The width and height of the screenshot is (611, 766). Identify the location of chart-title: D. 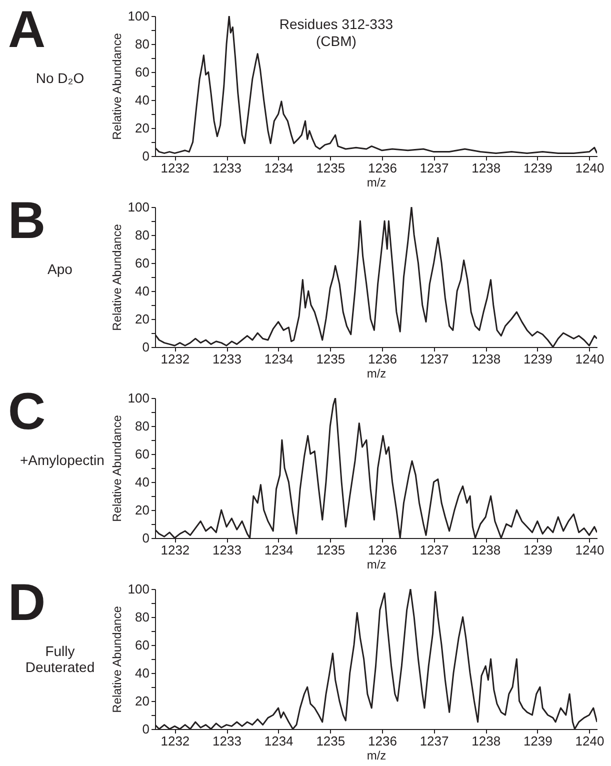
(27, 603).